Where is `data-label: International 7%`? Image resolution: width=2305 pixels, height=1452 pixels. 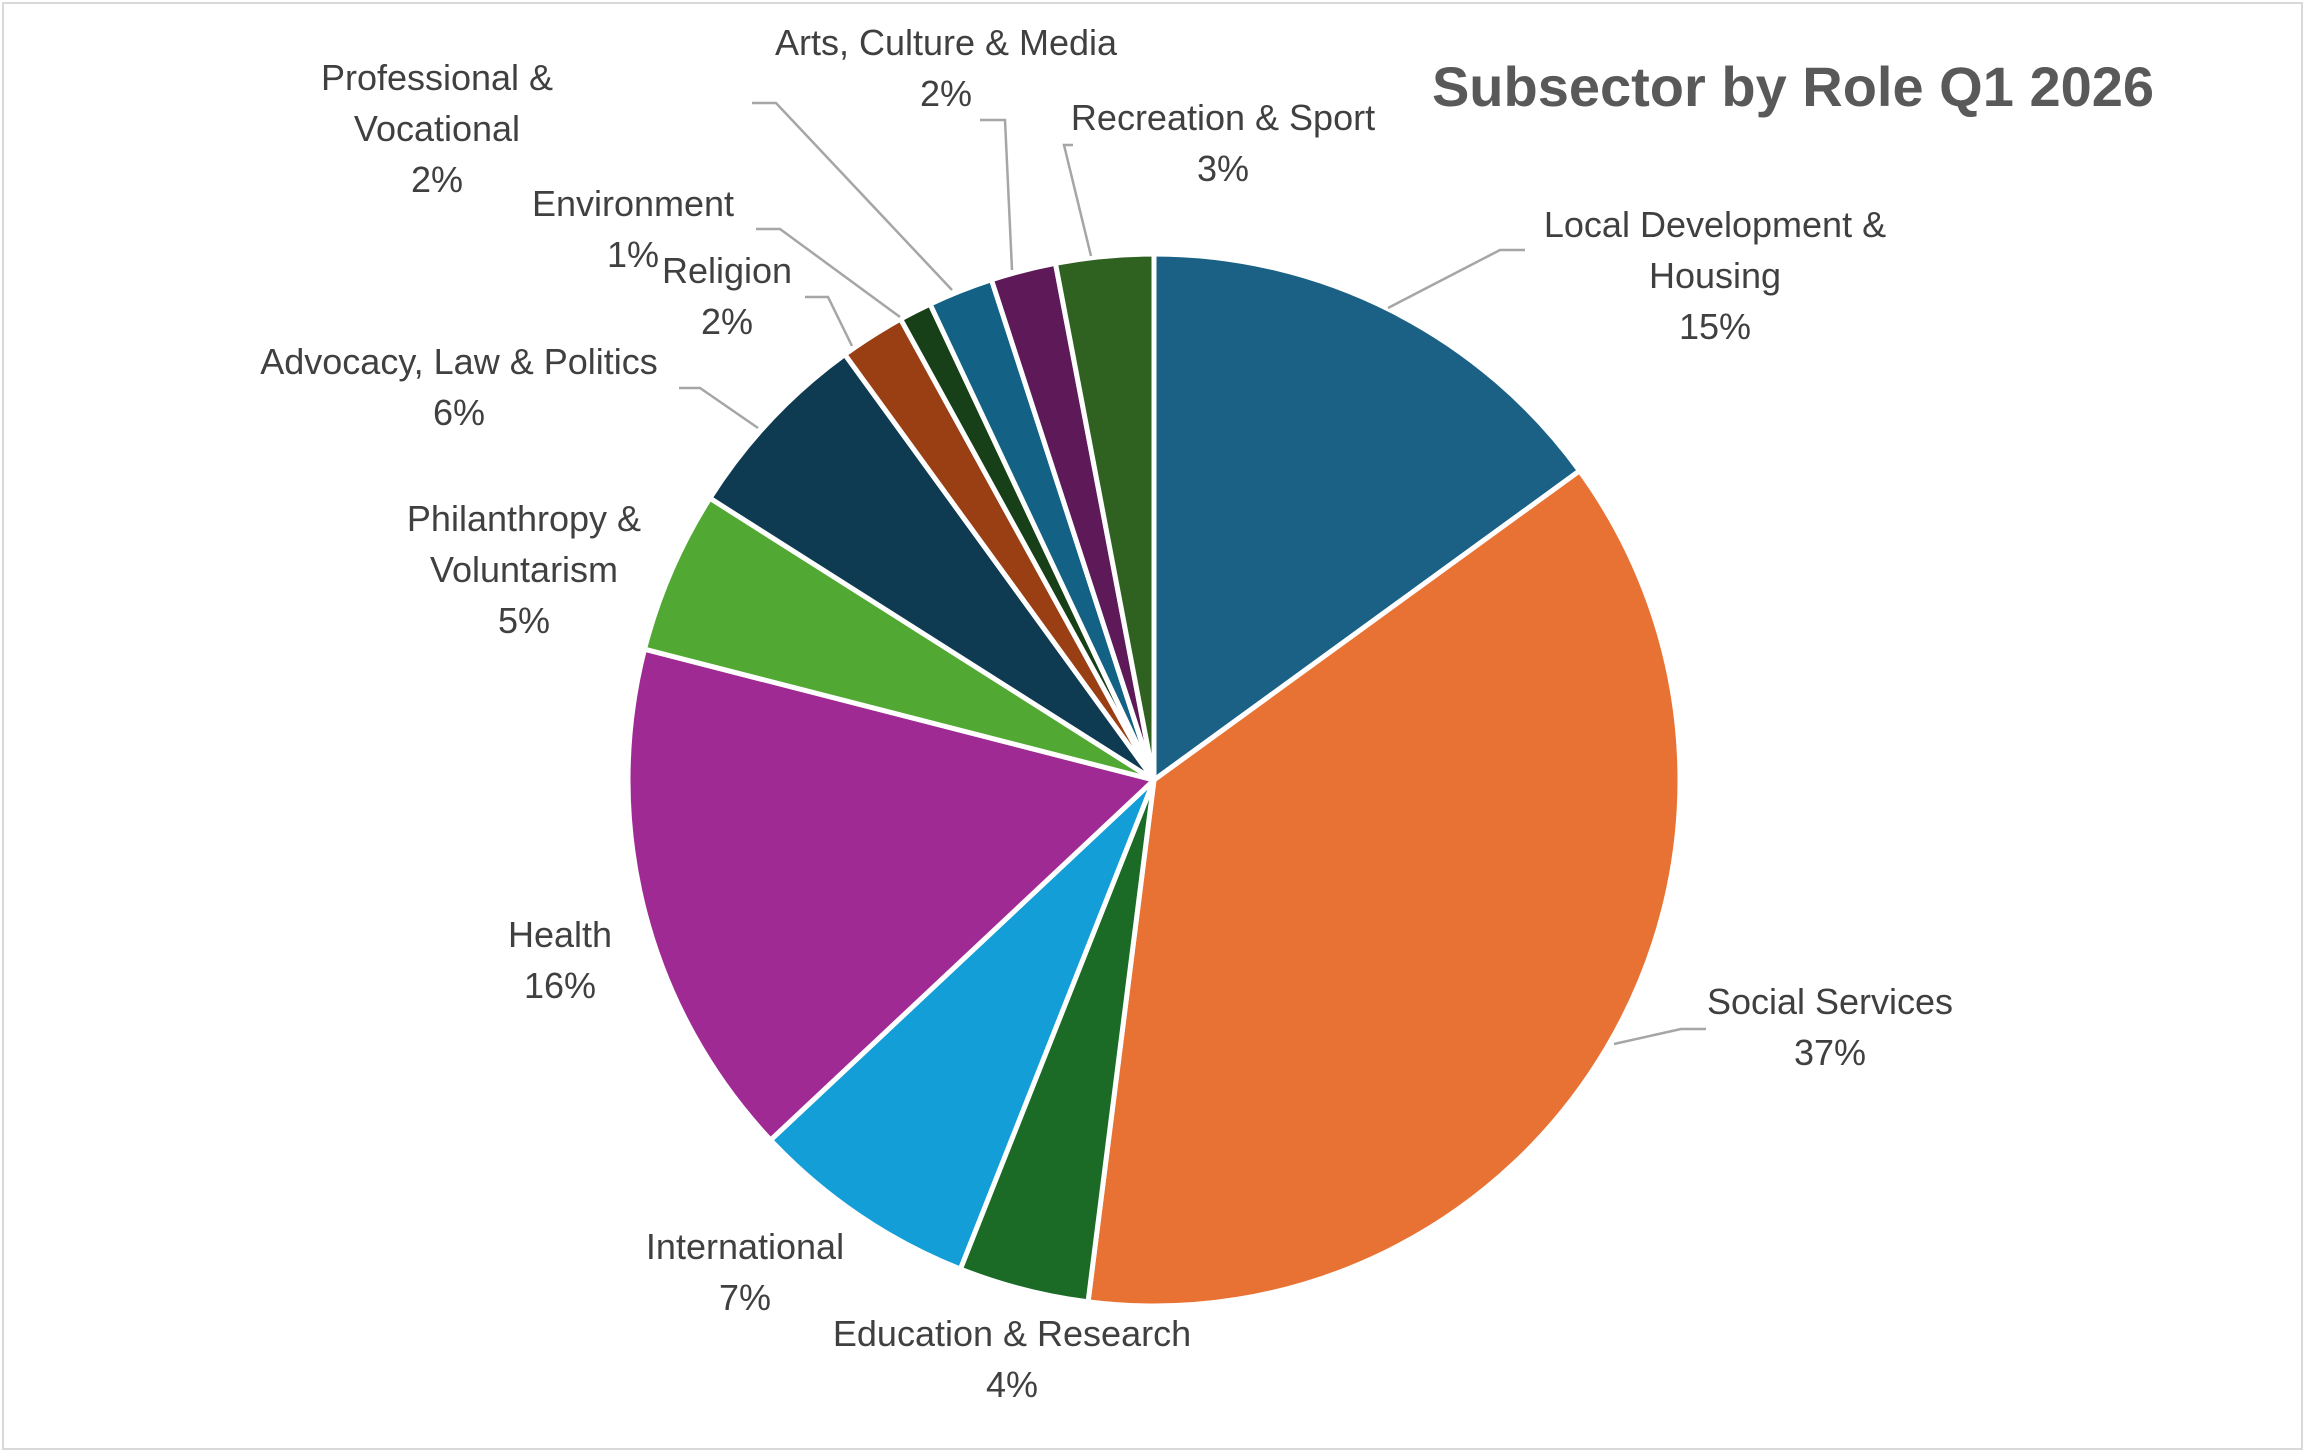
data-label: International 7% is located at coordinates (745, 1272).